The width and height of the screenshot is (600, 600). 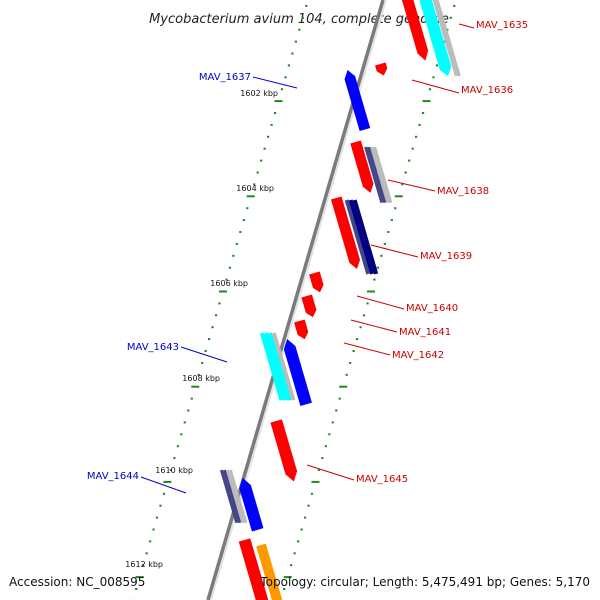 I want to click on feature-mav-1641-body, so click(x=309, y=306).